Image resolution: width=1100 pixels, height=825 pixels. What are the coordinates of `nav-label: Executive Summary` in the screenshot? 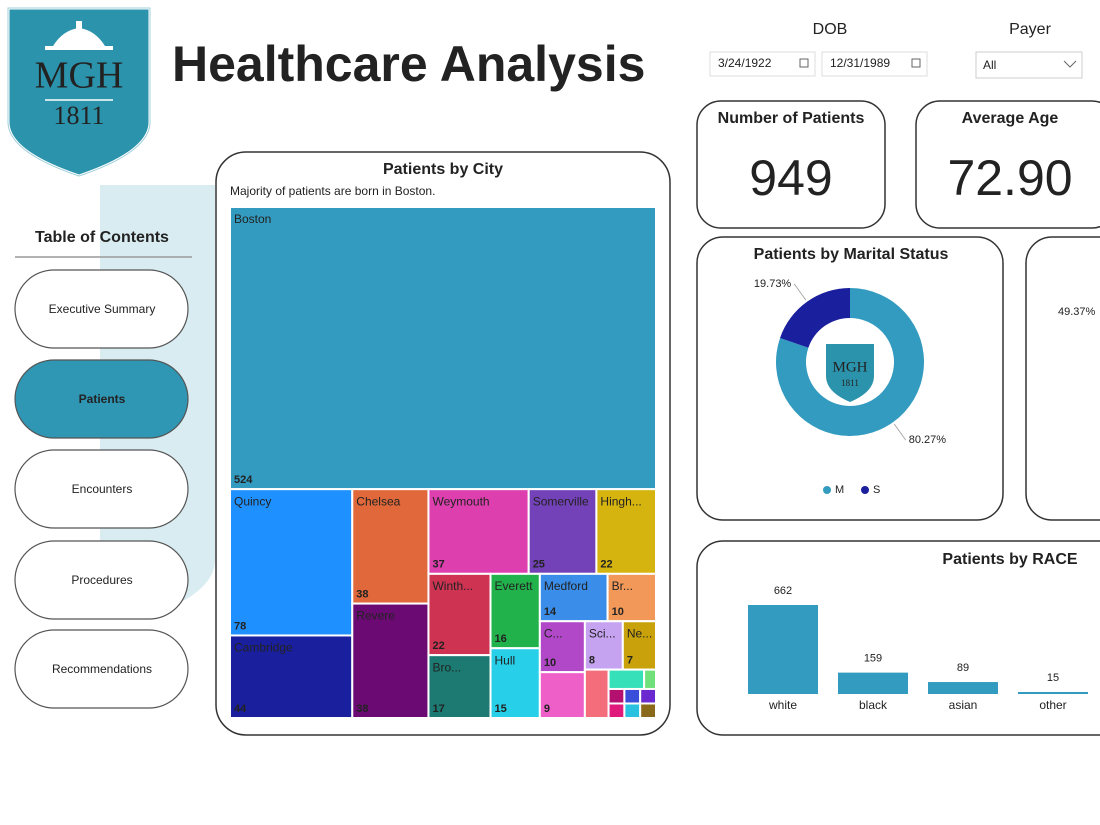 It's located at (102, 309).